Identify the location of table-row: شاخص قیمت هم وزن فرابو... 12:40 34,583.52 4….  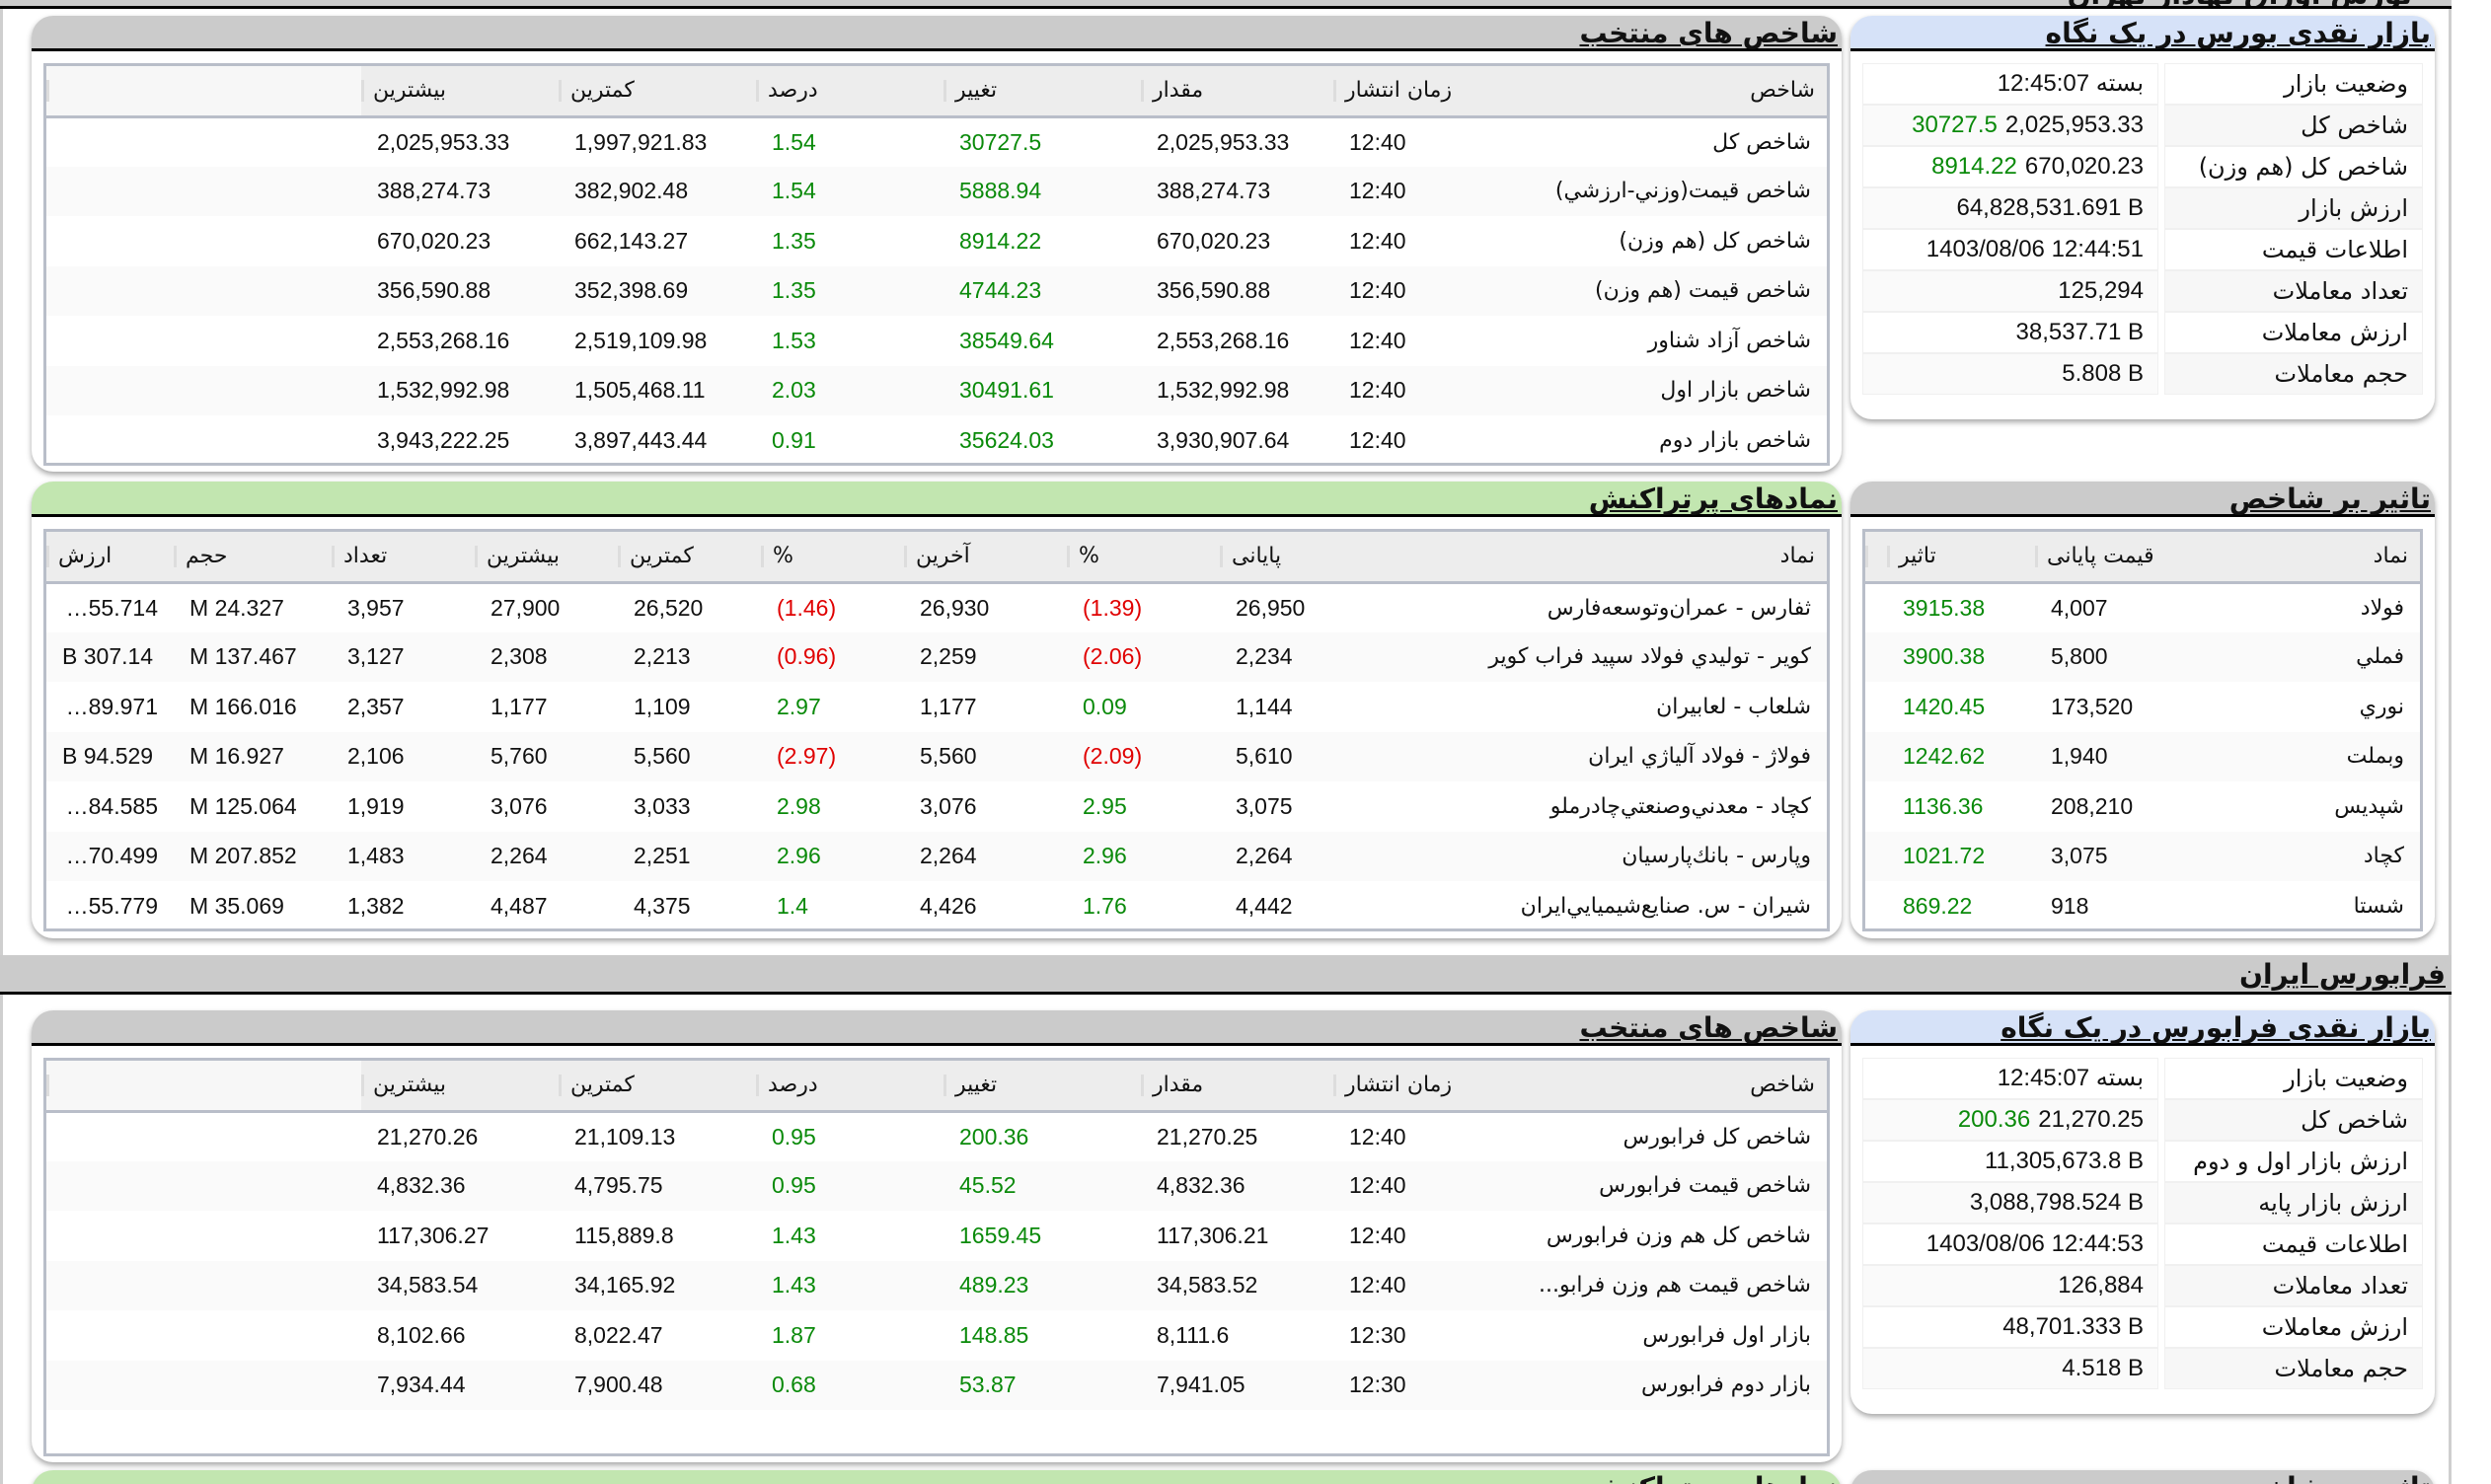
(937, 1285).